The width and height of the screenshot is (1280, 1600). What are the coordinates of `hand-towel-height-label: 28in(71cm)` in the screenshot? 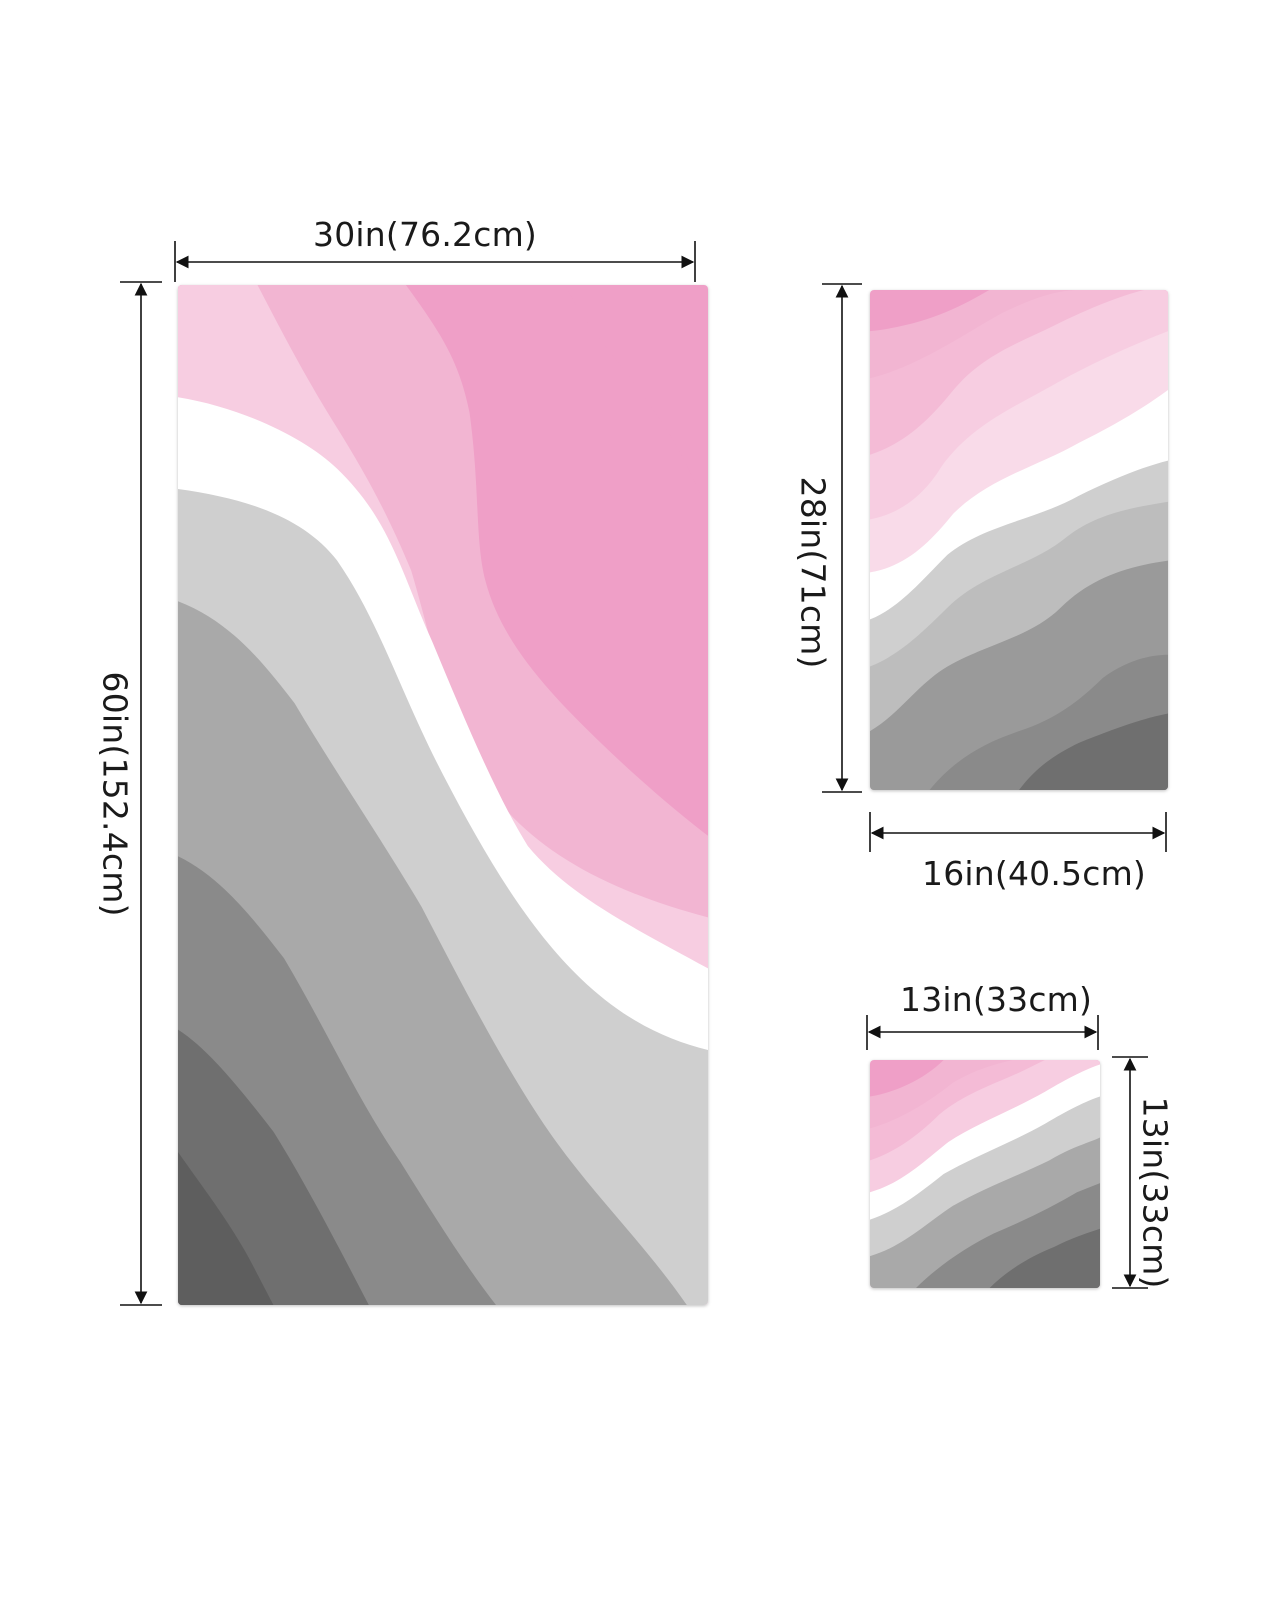 It's located at (813, 572).